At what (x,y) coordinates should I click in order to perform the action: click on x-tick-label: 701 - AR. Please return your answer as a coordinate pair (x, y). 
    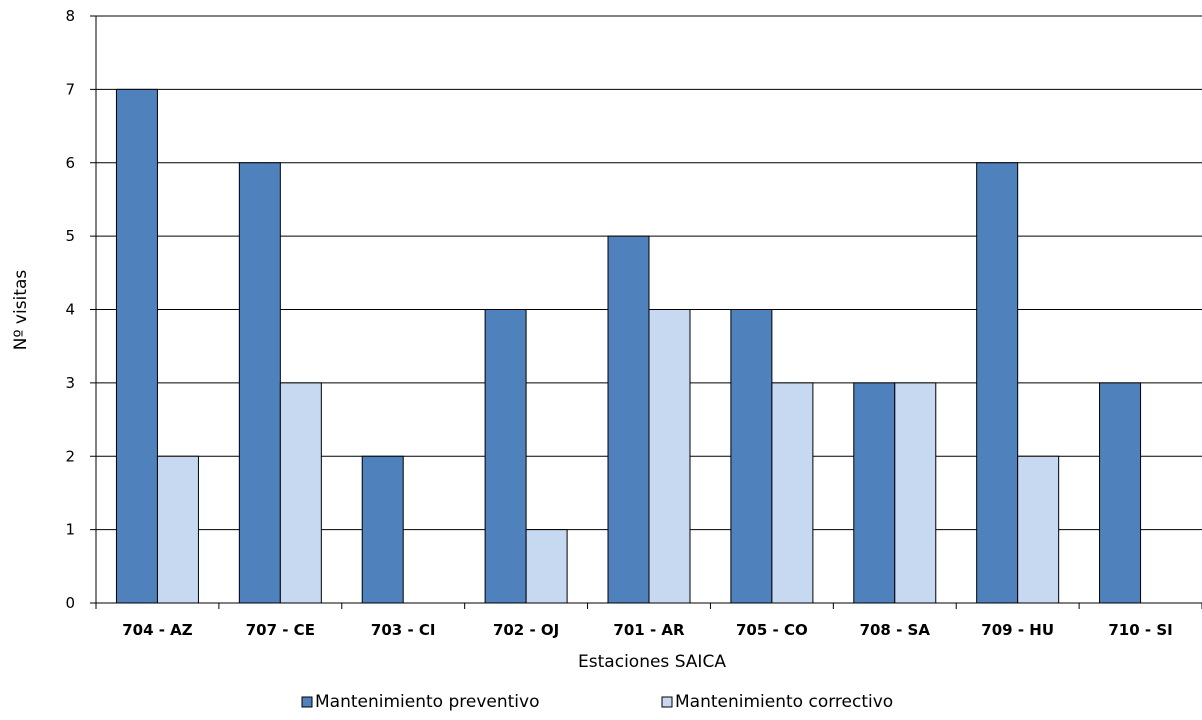
    Looking at the image, I should click on (649, 630).